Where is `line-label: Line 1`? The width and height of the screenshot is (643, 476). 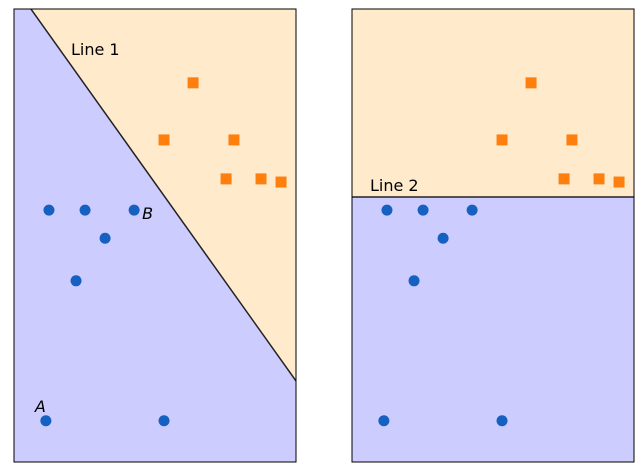 line-label: Line 1 is located at coordinates (95, 49).